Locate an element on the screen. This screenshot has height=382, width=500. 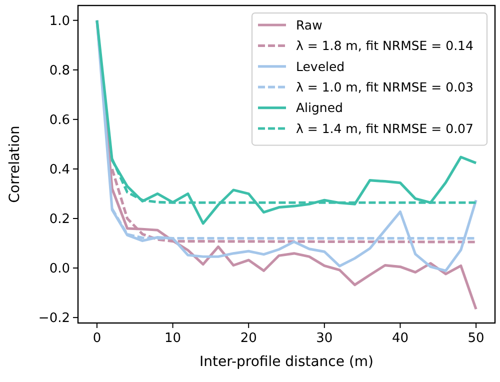
y-tick-label: 0.4 is located at coordinates (59, 170).